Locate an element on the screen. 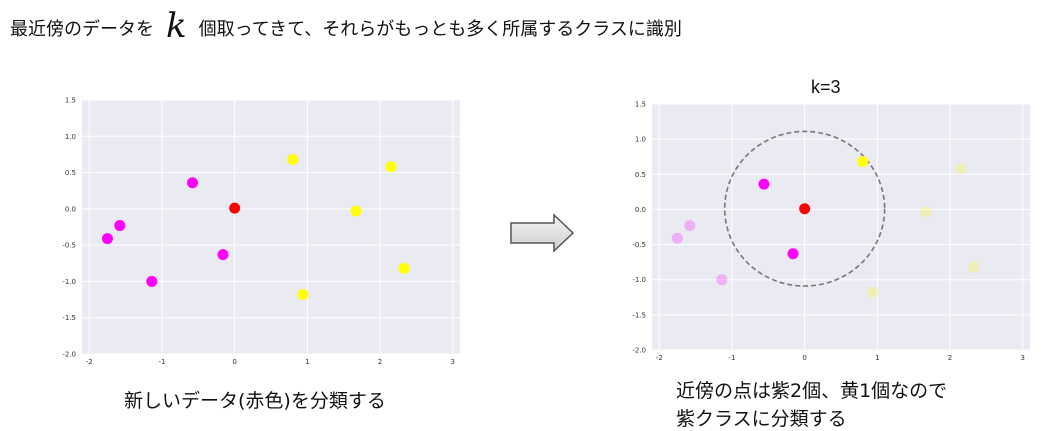 The width and height of the screenshot is (1063, 431). right-caption-line-1: 近傍の点は紫2個、黄1個なので is located at coordinates (812, 391).